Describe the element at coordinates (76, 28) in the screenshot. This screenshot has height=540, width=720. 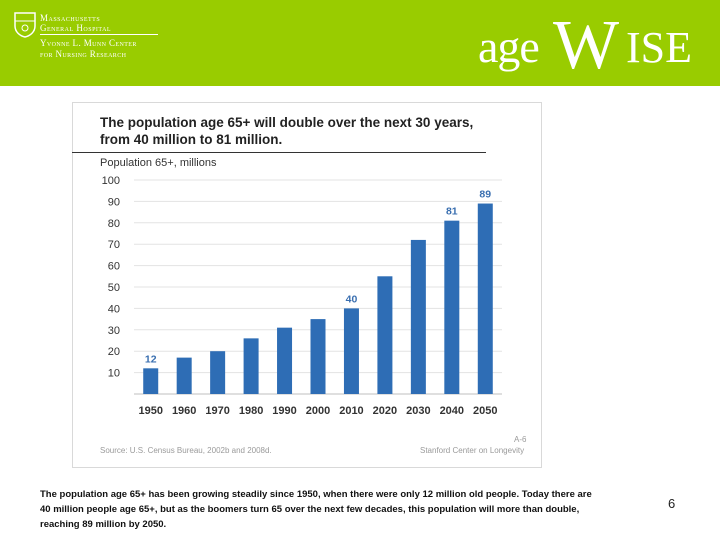
I see `org-line-2: General Hospital` at that location.